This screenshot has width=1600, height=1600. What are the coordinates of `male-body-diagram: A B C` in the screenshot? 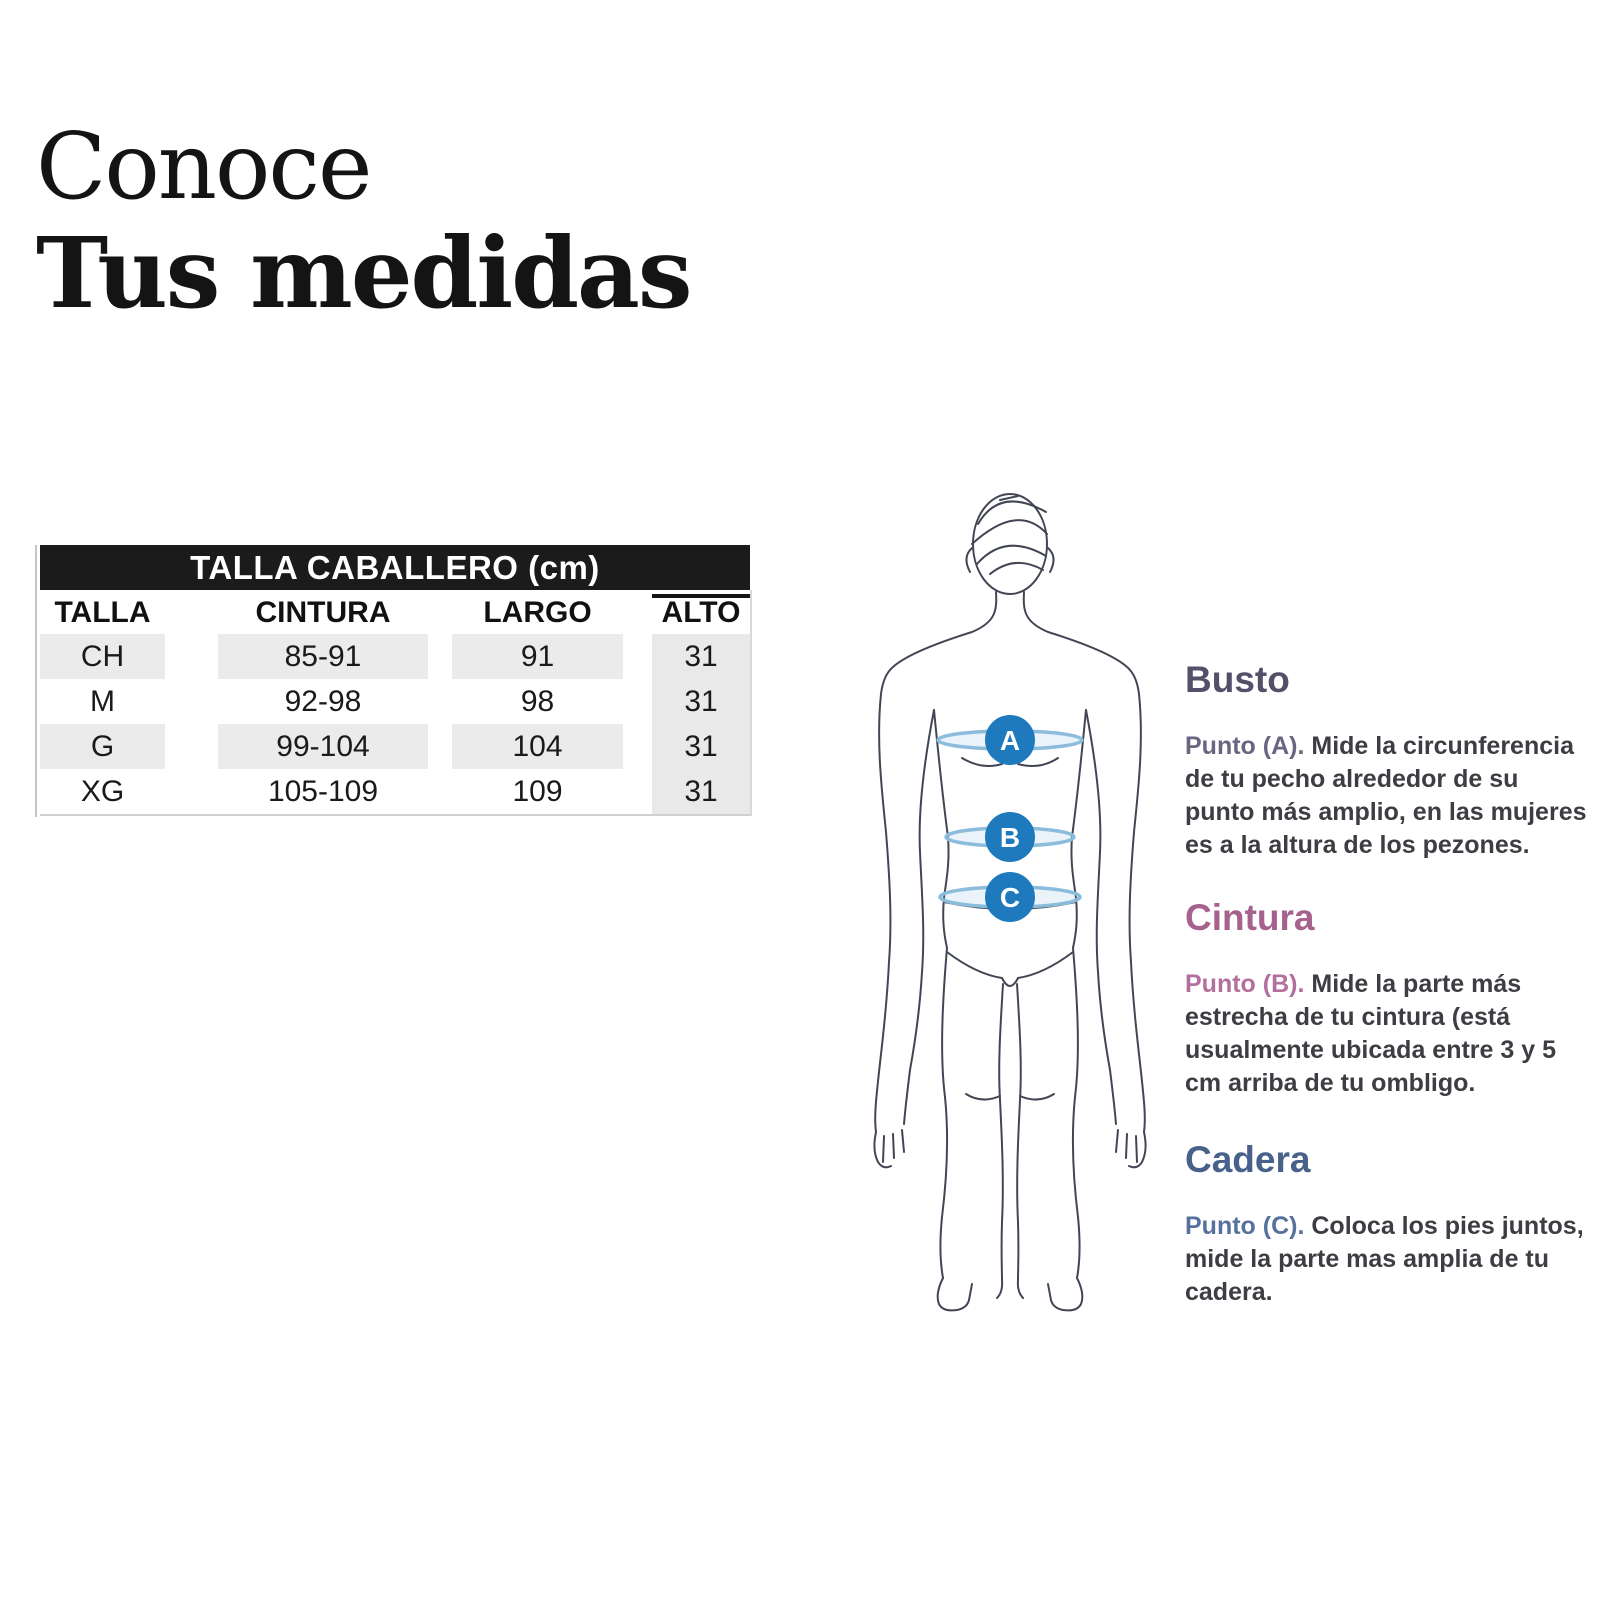 It's located at (1010, 897).